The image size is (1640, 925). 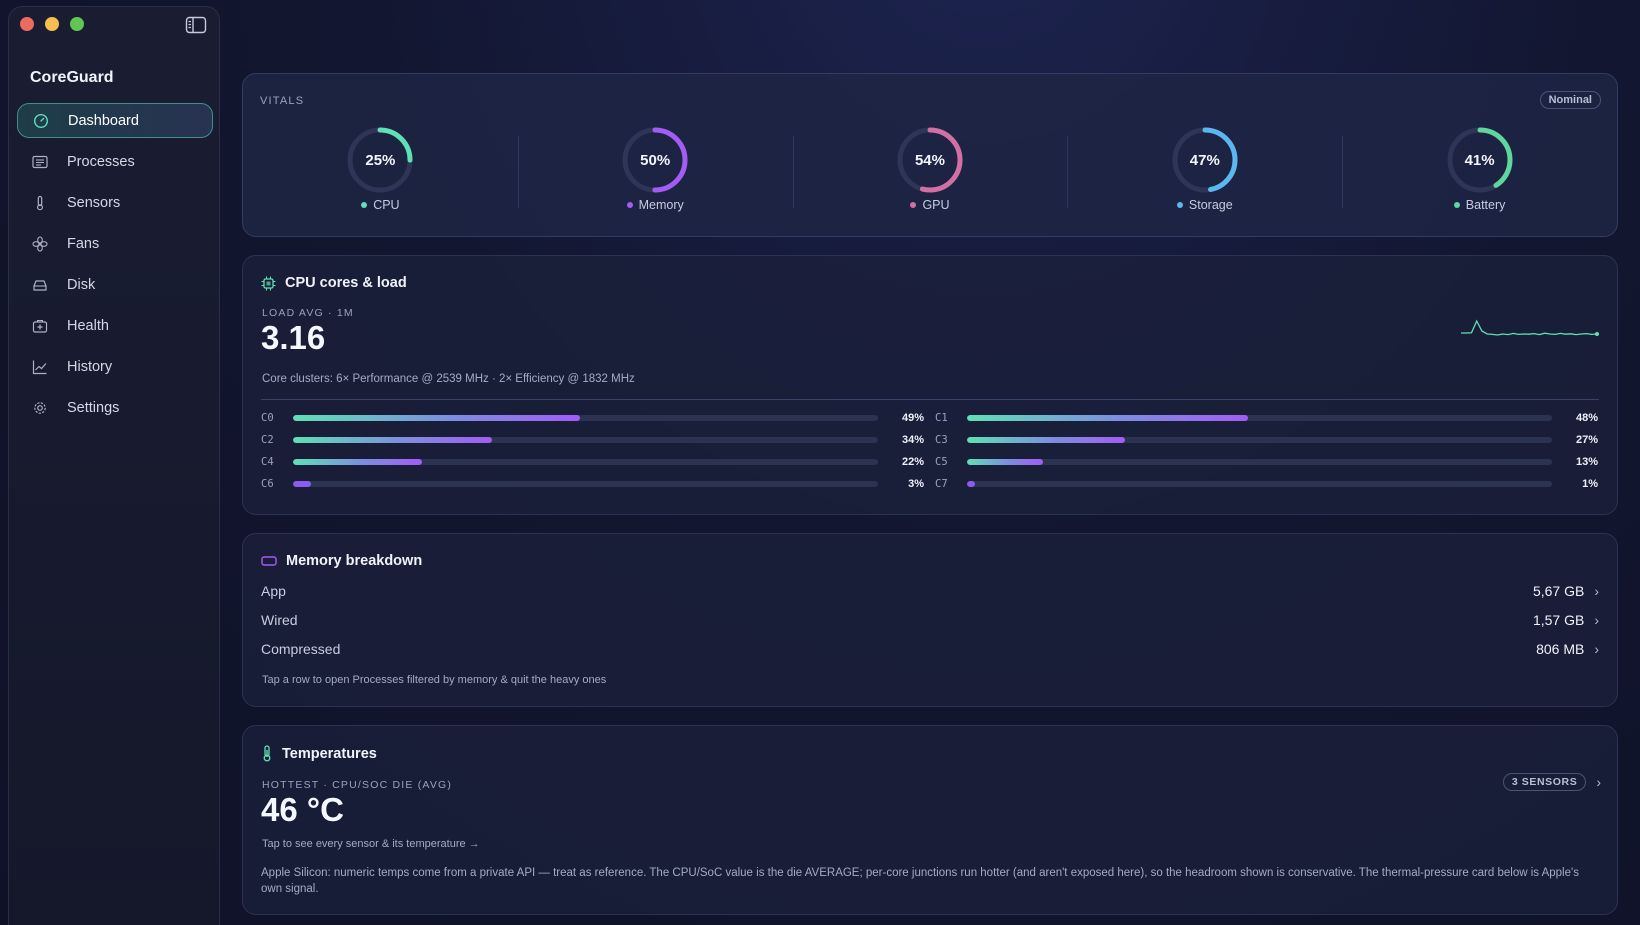 What do you see at coordinates (196, 25) in the screenshot?
I see `sidebar-toggle-icon` at bounding box center [196, 25].